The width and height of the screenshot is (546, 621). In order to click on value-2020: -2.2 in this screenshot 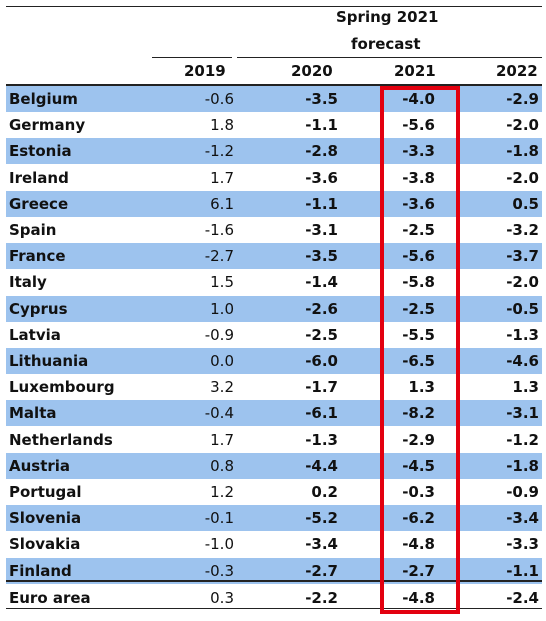, I will do `click(321, 597)`.